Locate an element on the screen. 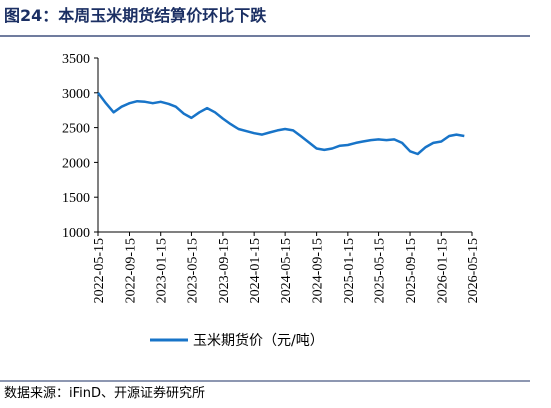  y-tick-label: 3500 is located at coordinates (76, 59).